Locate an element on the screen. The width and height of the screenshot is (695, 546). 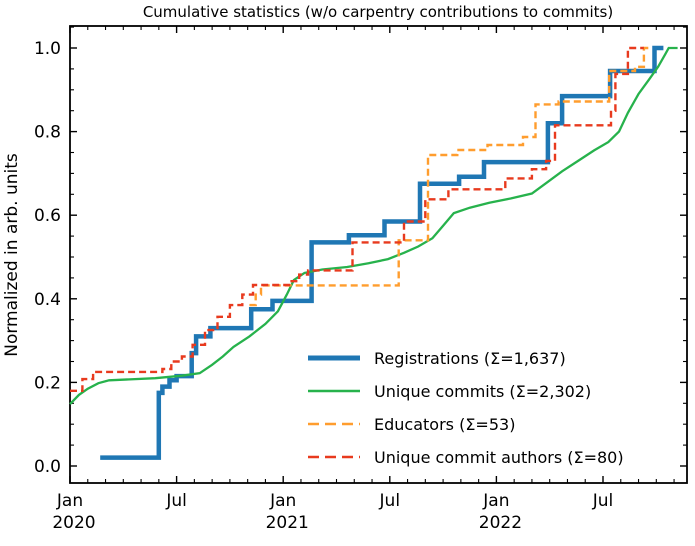
y-tick-label: 0.2 is located at coordinates (47, 383).